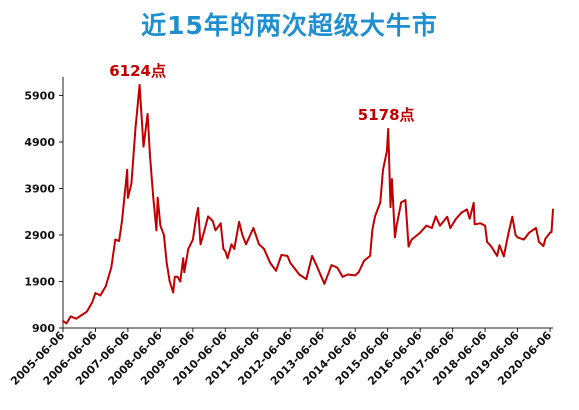  What do you see at coordinates (39, 281) in the screenshot?
I see `y-tick-label: 1900` at bounding box center [39, 281].